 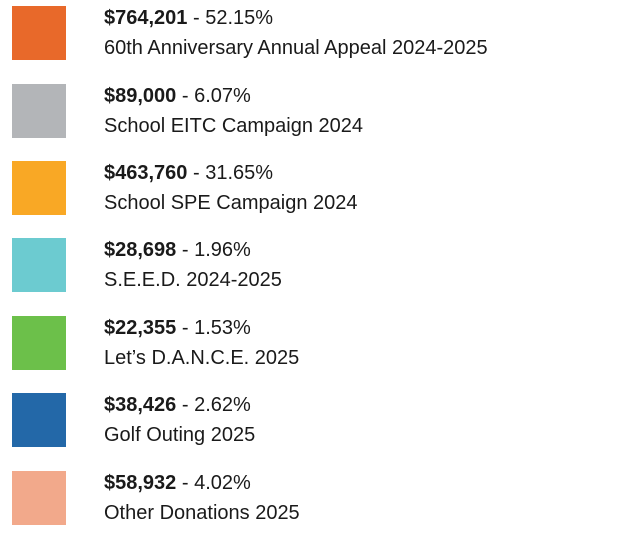 I want to click on item-label: S.E.E.D. 2024-2025, so click(x=193, y=280).